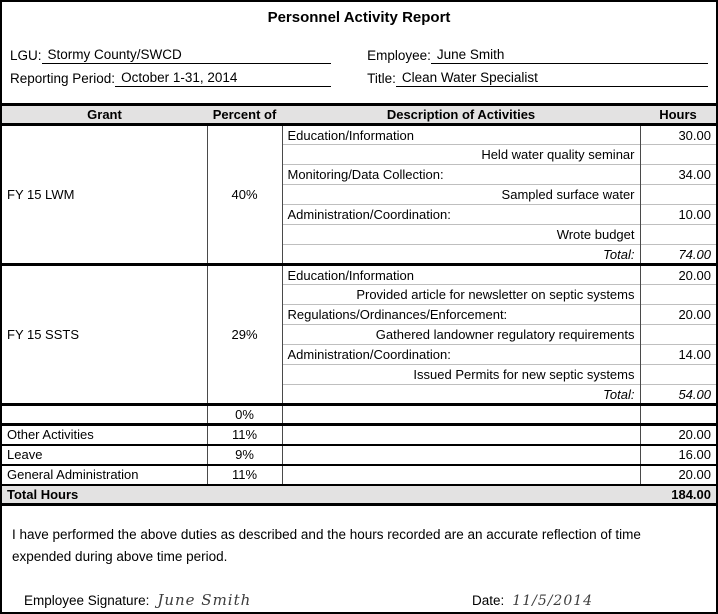 This screenshot has width=718, height=614. I want to click on activity-hours: 14.00, so click(678, 354).